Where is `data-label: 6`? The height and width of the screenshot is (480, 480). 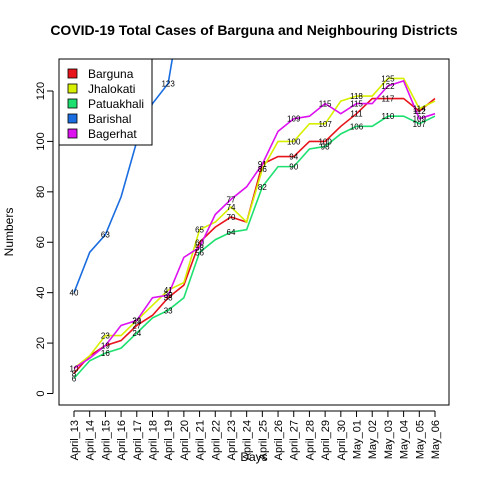 data-label: 6 is located at coordinates (74, 378).